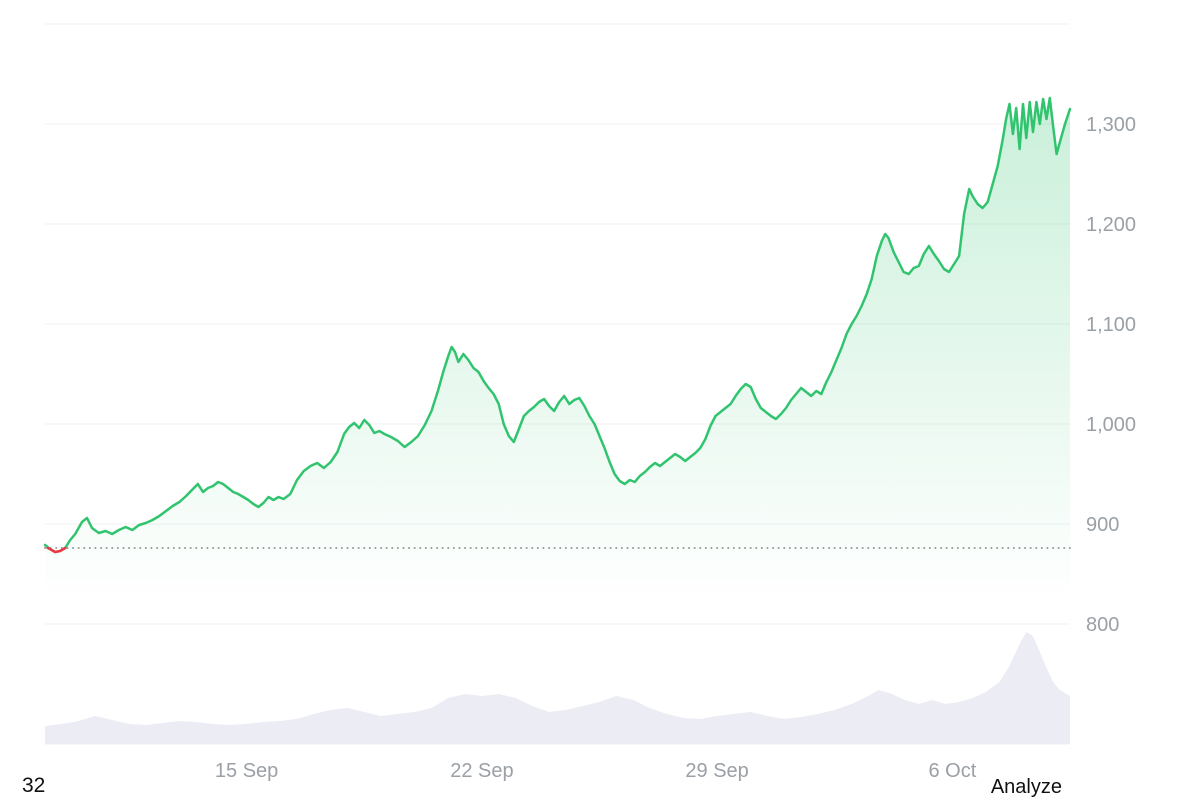 Image resolution: width=1200 pixels, height=800 pixels. I want to click on y-axis-label: 1,300, so click(1111, 125).